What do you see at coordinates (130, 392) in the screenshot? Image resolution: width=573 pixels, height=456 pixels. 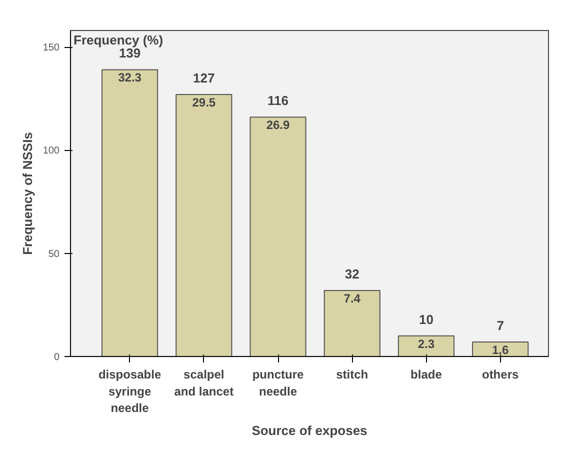 I see `x-tick-label: disposable syringe needle` at bounding box center [130, 392].